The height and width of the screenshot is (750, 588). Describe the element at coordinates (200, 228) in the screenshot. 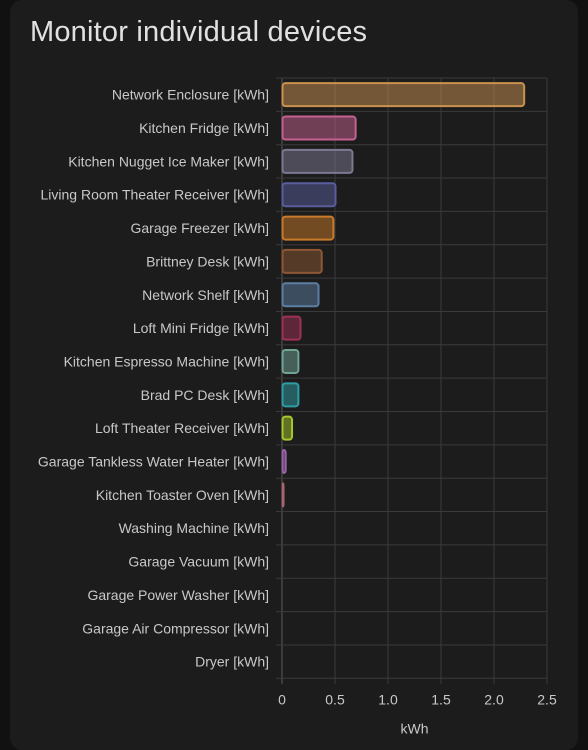

I see `category-label: Garage Freezer [kWh]` at that location.